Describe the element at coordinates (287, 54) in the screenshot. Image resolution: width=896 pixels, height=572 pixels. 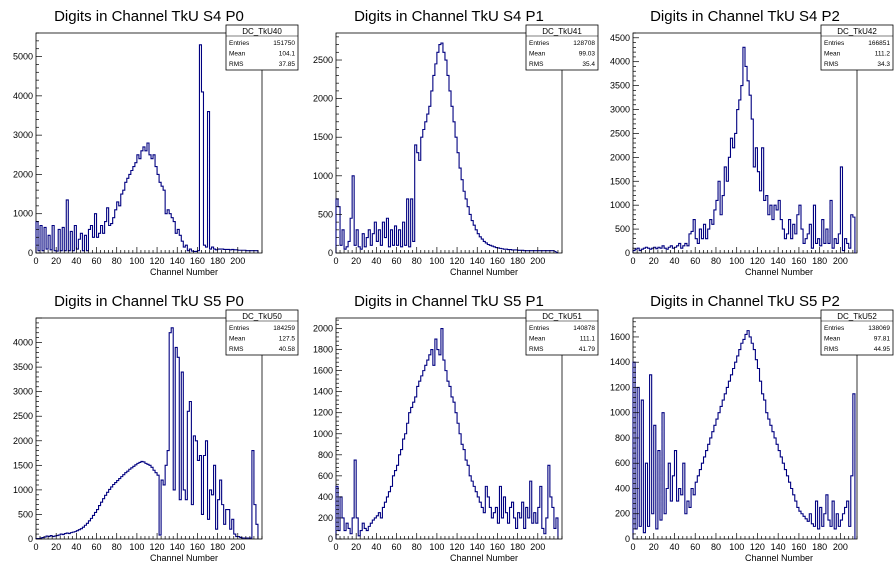
I see `stats-value: 104.1` at that location.